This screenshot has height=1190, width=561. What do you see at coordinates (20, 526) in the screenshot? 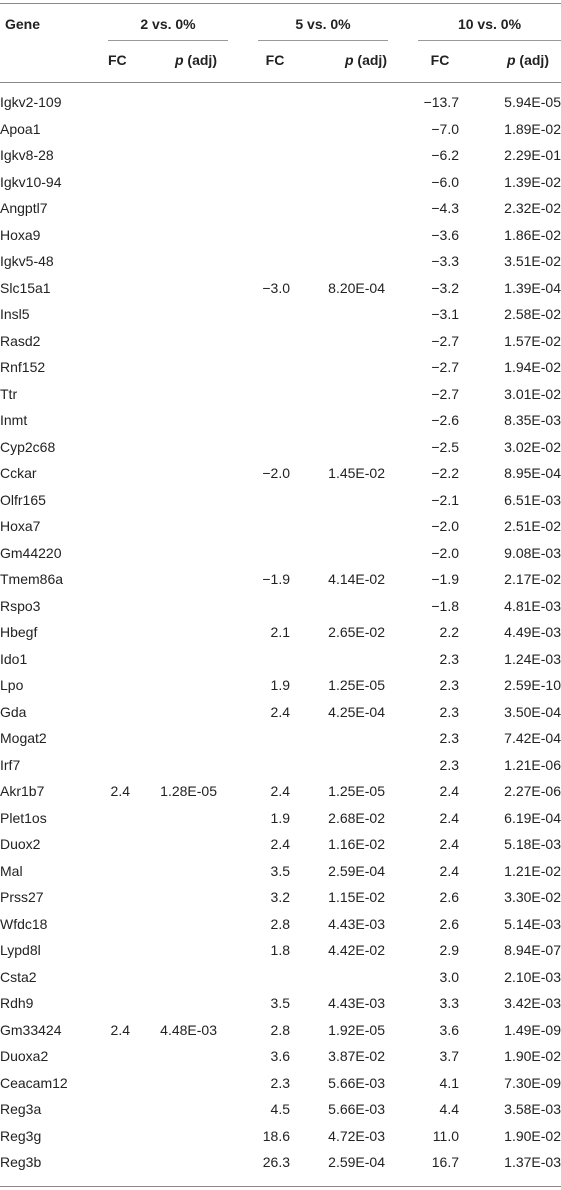
I see `gene-name-cell: Hoxa7` at bounding box center [20, 526].